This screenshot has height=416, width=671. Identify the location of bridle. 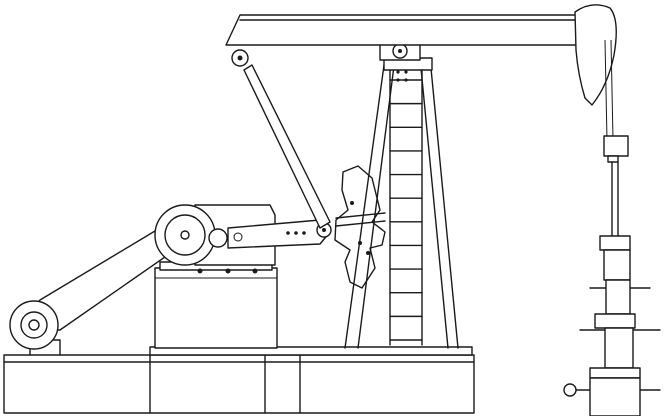
(616, 138).